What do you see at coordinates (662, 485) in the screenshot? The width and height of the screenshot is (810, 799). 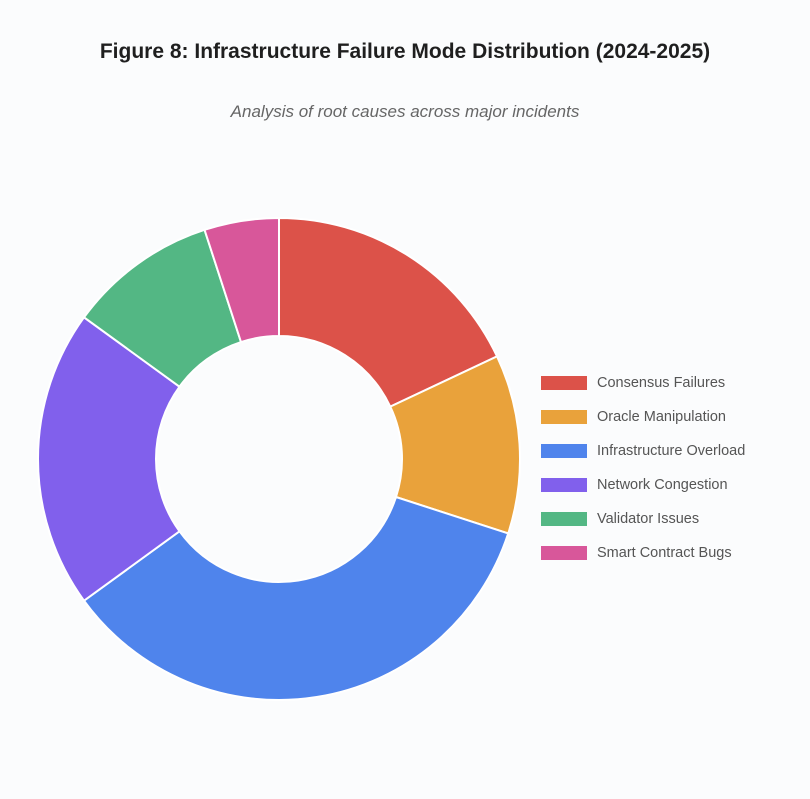 I see `legend-label: Network Congestion` at bounding box center [662, 485].